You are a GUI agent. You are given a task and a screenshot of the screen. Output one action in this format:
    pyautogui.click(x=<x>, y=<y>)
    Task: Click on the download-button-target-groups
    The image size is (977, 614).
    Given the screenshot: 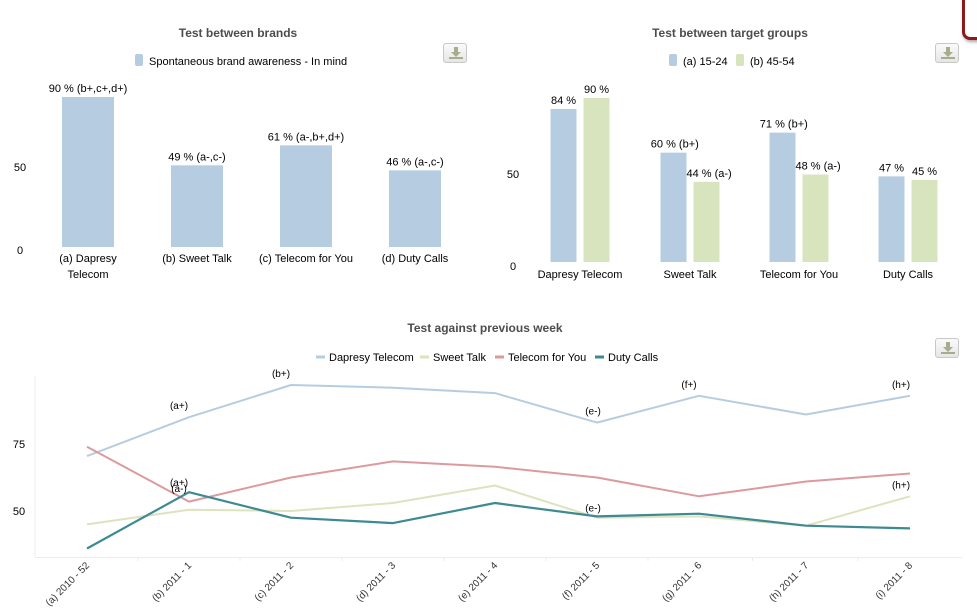 What is the action you would take?
    pyautogui.click(x=947, y=53)
    